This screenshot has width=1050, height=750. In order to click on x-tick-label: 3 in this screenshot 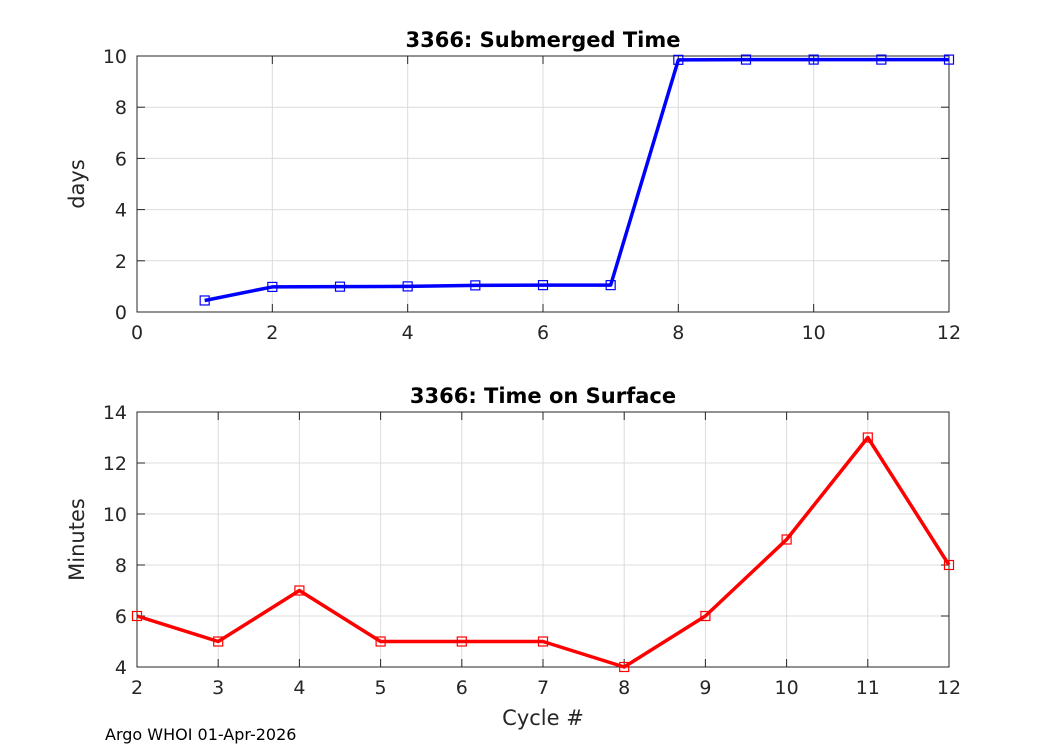, I will do `click(218, 688)`.